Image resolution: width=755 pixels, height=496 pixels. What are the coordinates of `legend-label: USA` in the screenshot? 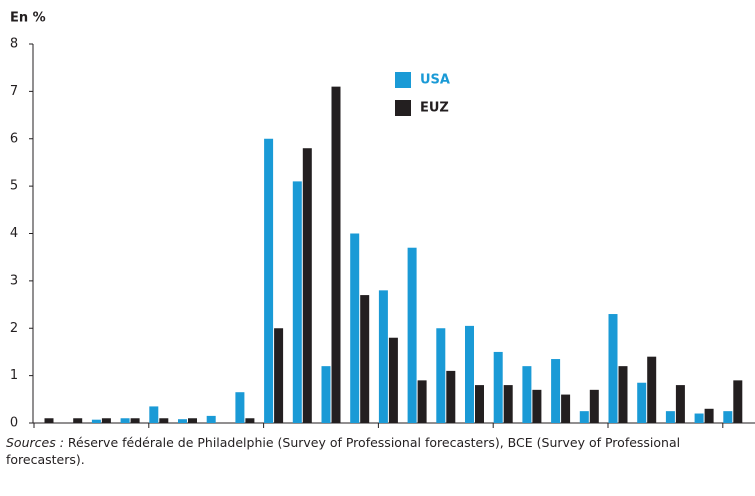 It's located at (435, 80).